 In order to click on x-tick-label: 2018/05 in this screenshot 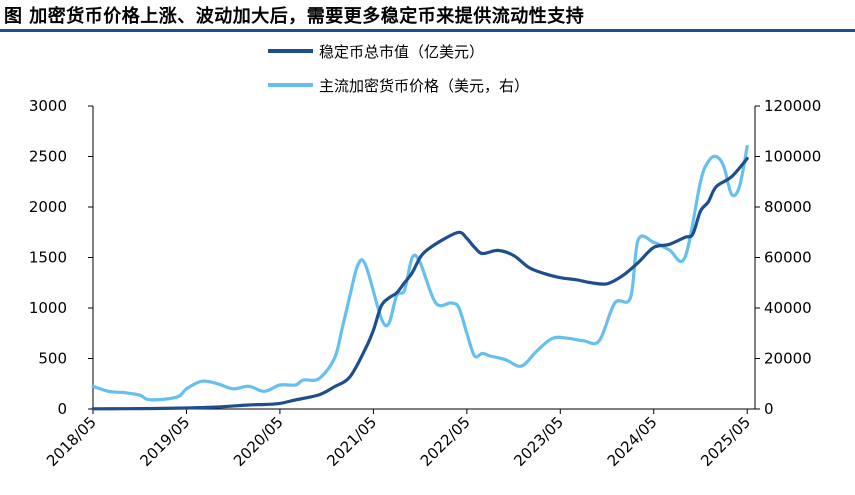, I will do `click(71, 441)`.